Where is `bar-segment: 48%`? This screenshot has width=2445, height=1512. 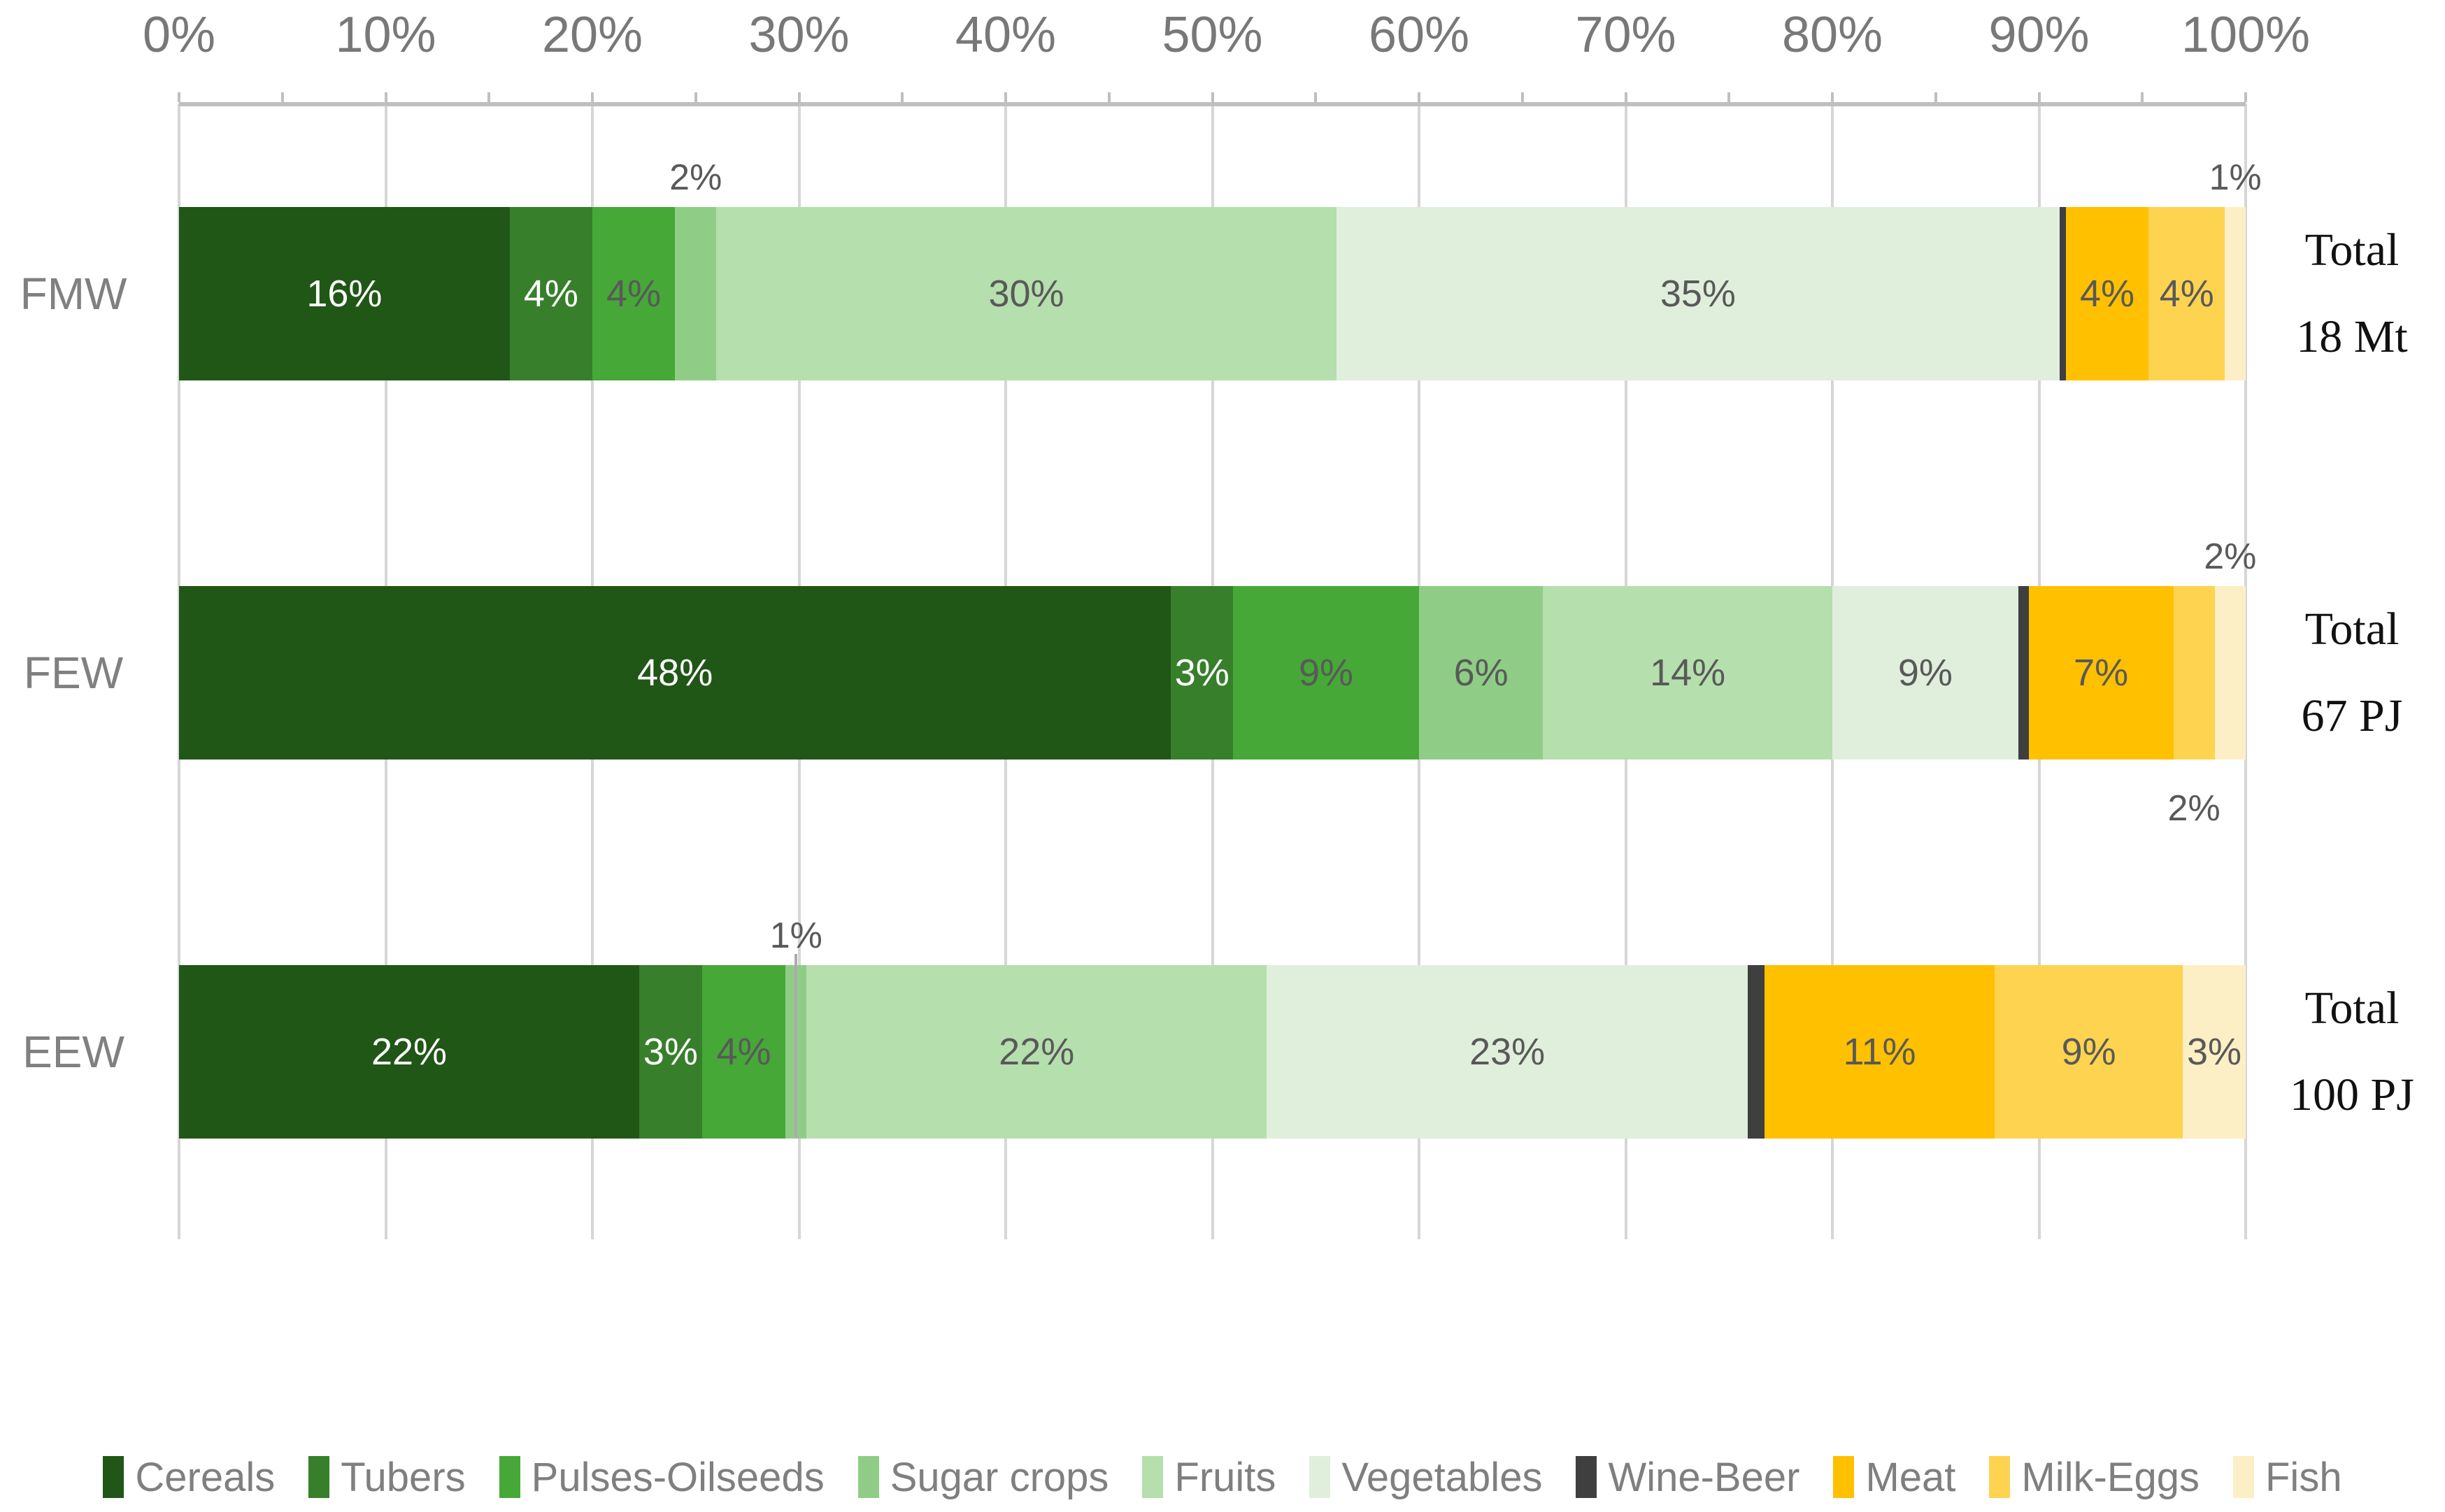 bar-segment: 48% is located at coordinates (675, 672).